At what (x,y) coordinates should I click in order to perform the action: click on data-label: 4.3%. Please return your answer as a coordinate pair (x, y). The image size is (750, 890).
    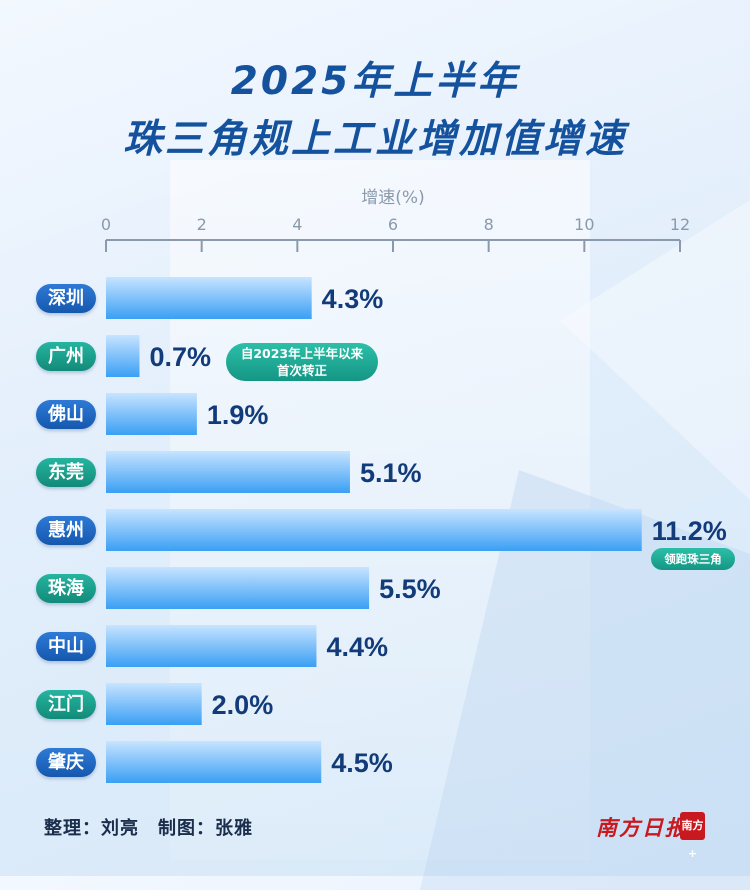
    Looking at the image, I should click on (353, 299).